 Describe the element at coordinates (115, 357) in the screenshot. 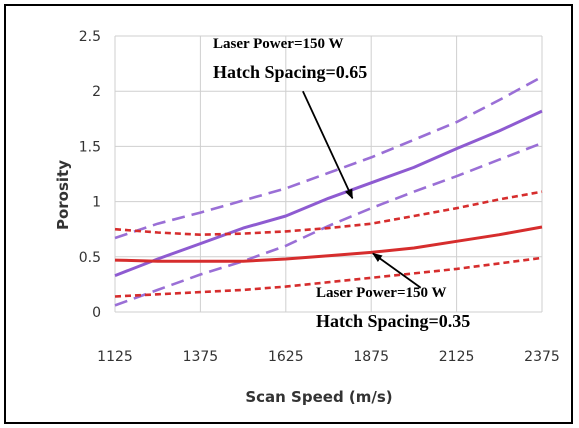

I see `x-tick-label: 1125` at that location.